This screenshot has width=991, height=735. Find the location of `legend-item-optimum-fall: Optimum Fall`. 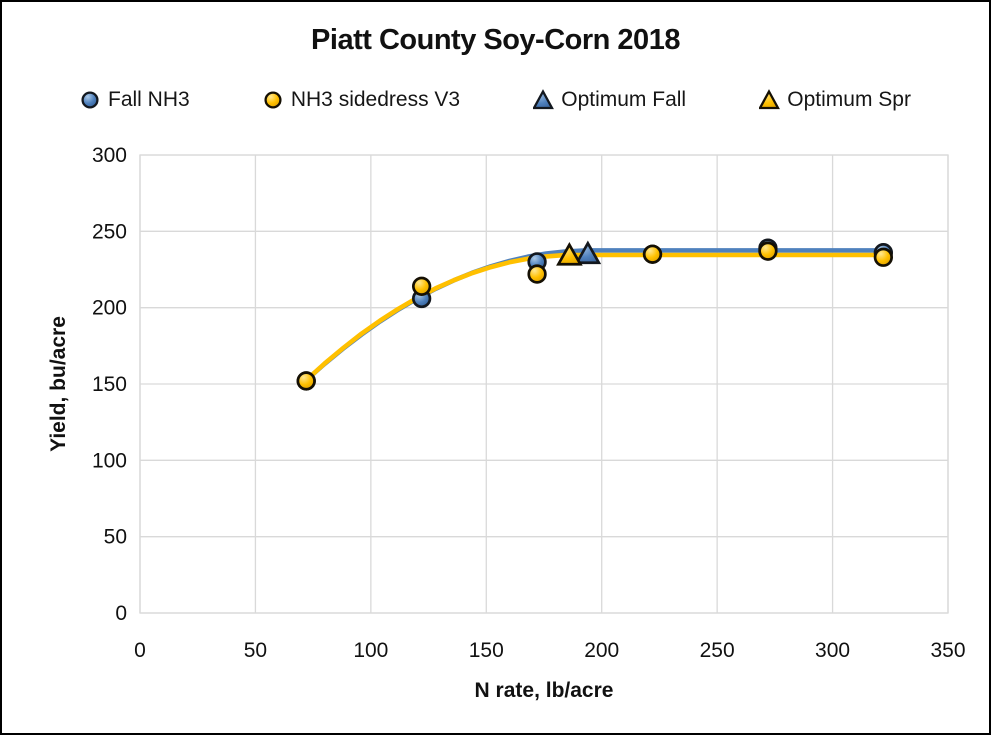

legend-item-optimum-fall: Optimum Fall is located at coordinates (609, 100).